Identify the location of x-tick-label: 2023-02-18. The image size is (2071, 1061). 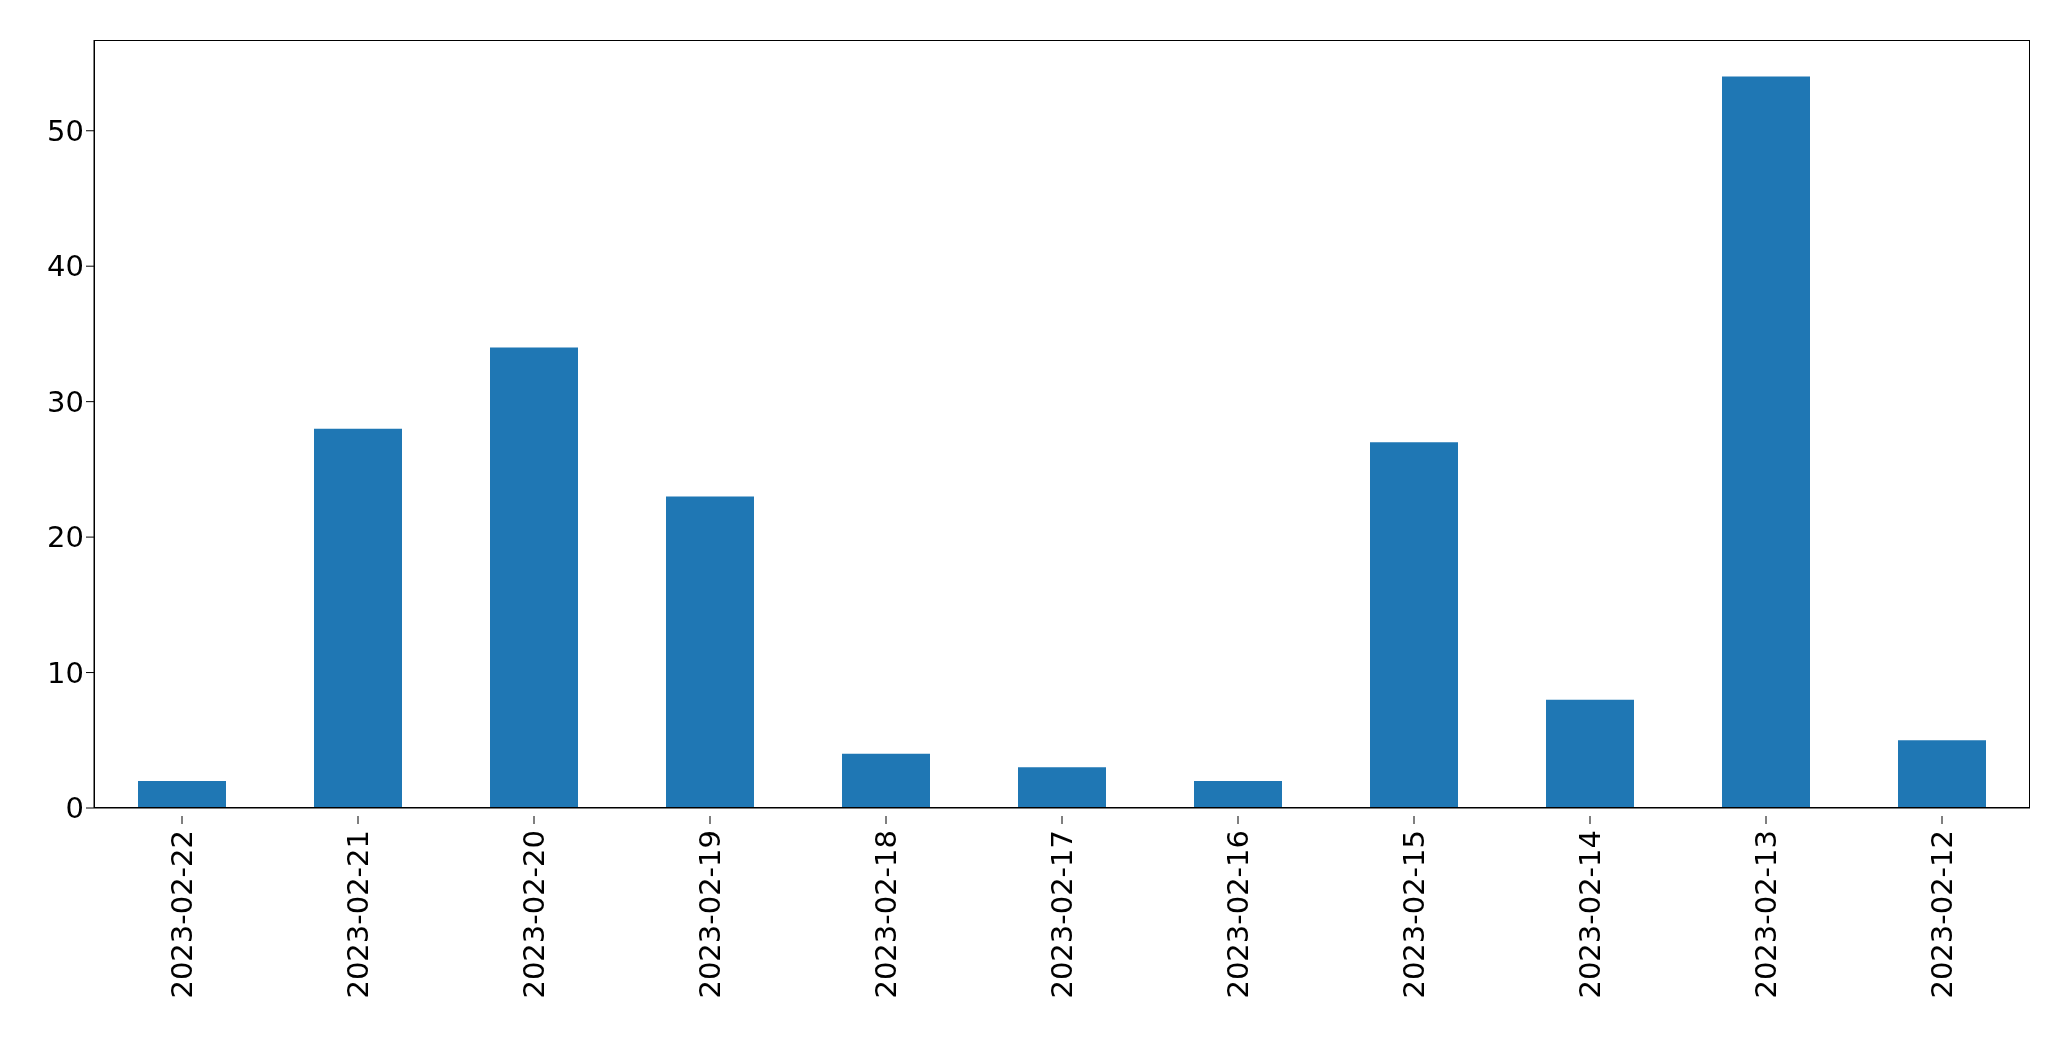
(886, 914).